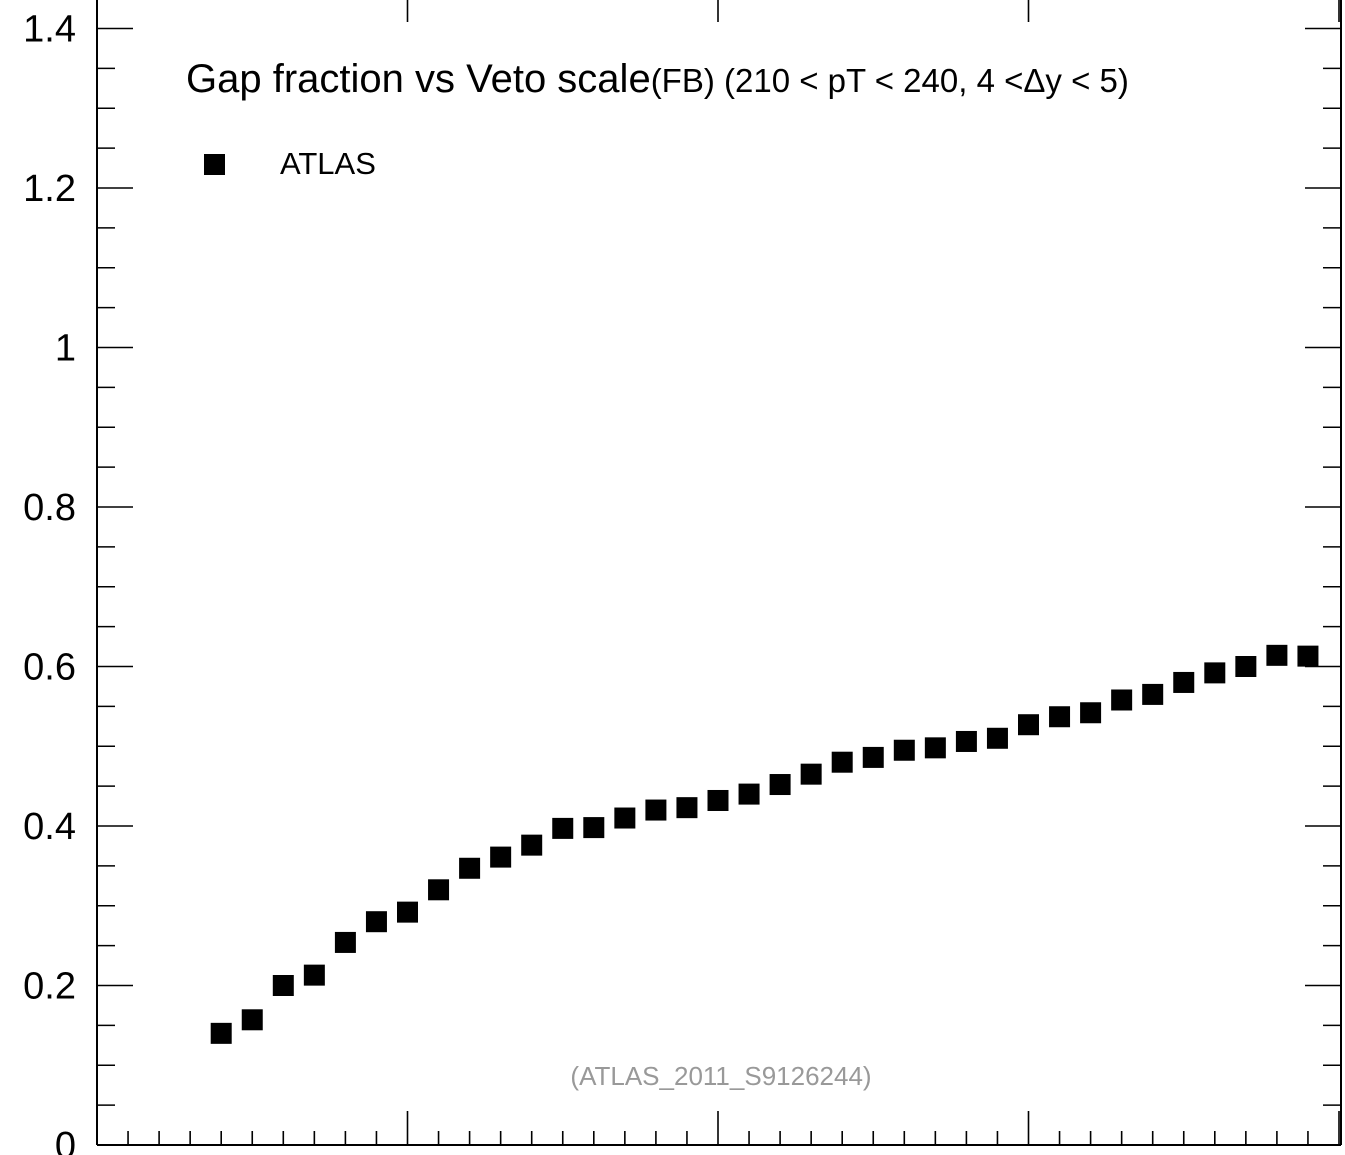  What do you see at coordinates (720, 1076) in the screenshot?
I see `watermark: (ATLAS_2011_S9126244)` at bounding box center [720, 1076].